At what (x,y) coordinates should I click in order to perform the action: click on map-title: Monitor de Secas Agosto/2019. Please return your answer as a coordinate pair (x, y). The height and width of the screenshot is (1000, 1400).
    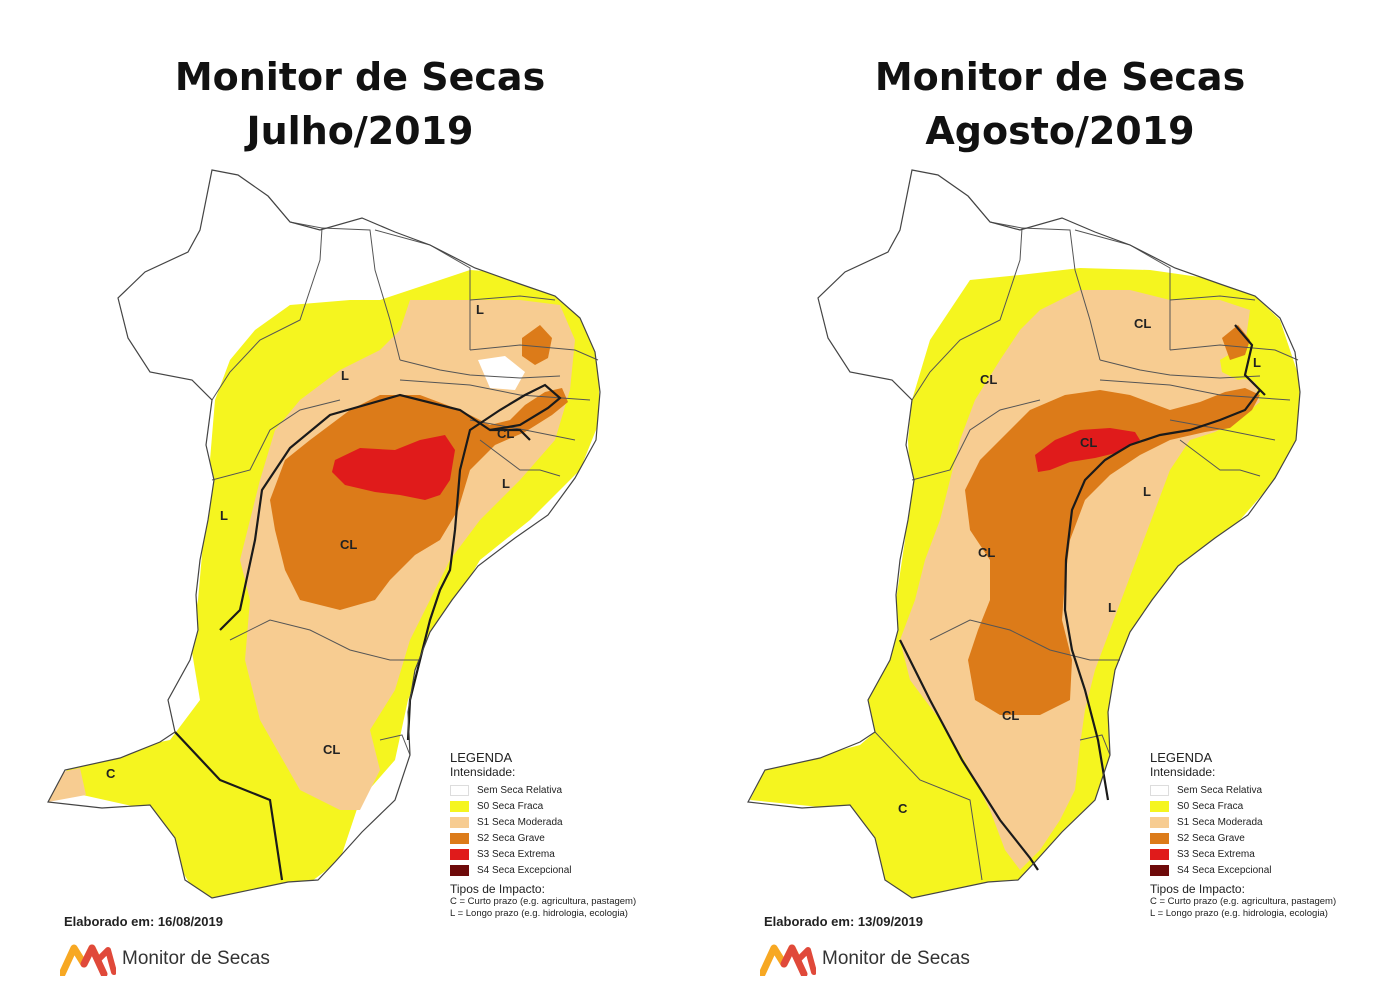
    Looking at the image, I should click on (1050, 104).